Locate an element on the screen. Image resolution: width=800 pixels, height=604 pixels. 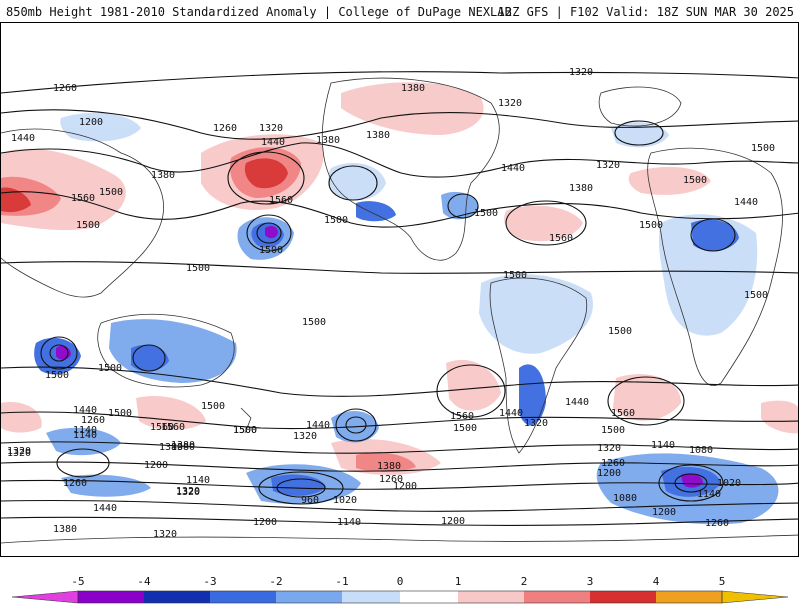
contour-label: 1080 is located at coordinates (701, 450).